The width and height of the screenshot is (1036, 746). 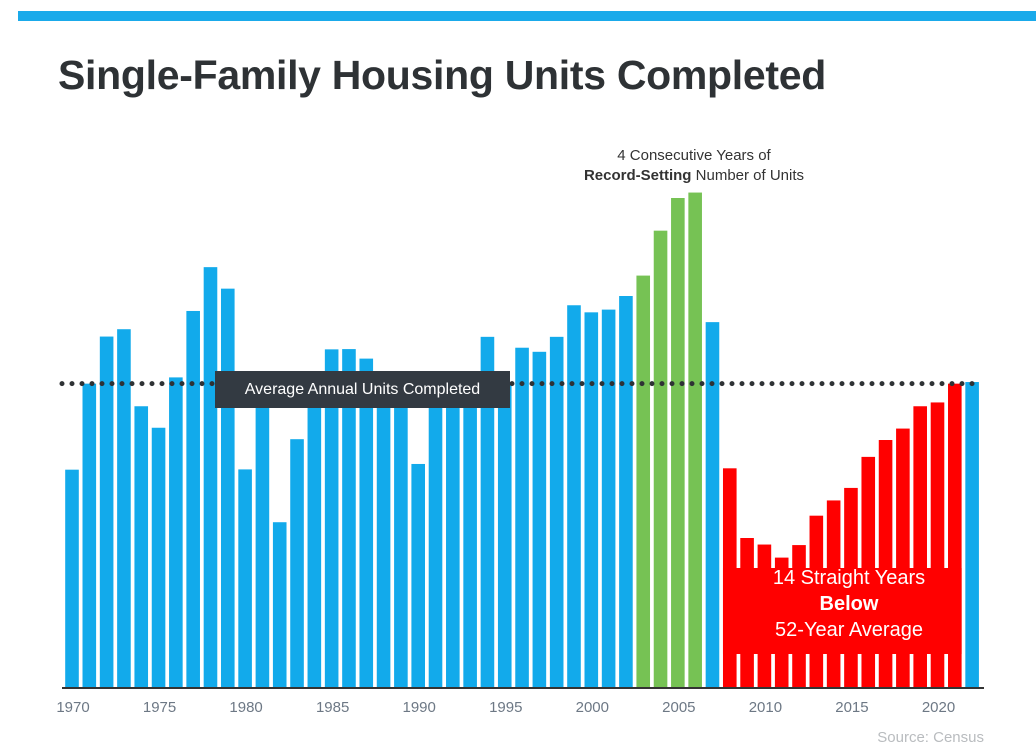 What do you see at coordinates (193, 499) in the screenshot?
I see `bar-1977` at bounding box center [193, 499].